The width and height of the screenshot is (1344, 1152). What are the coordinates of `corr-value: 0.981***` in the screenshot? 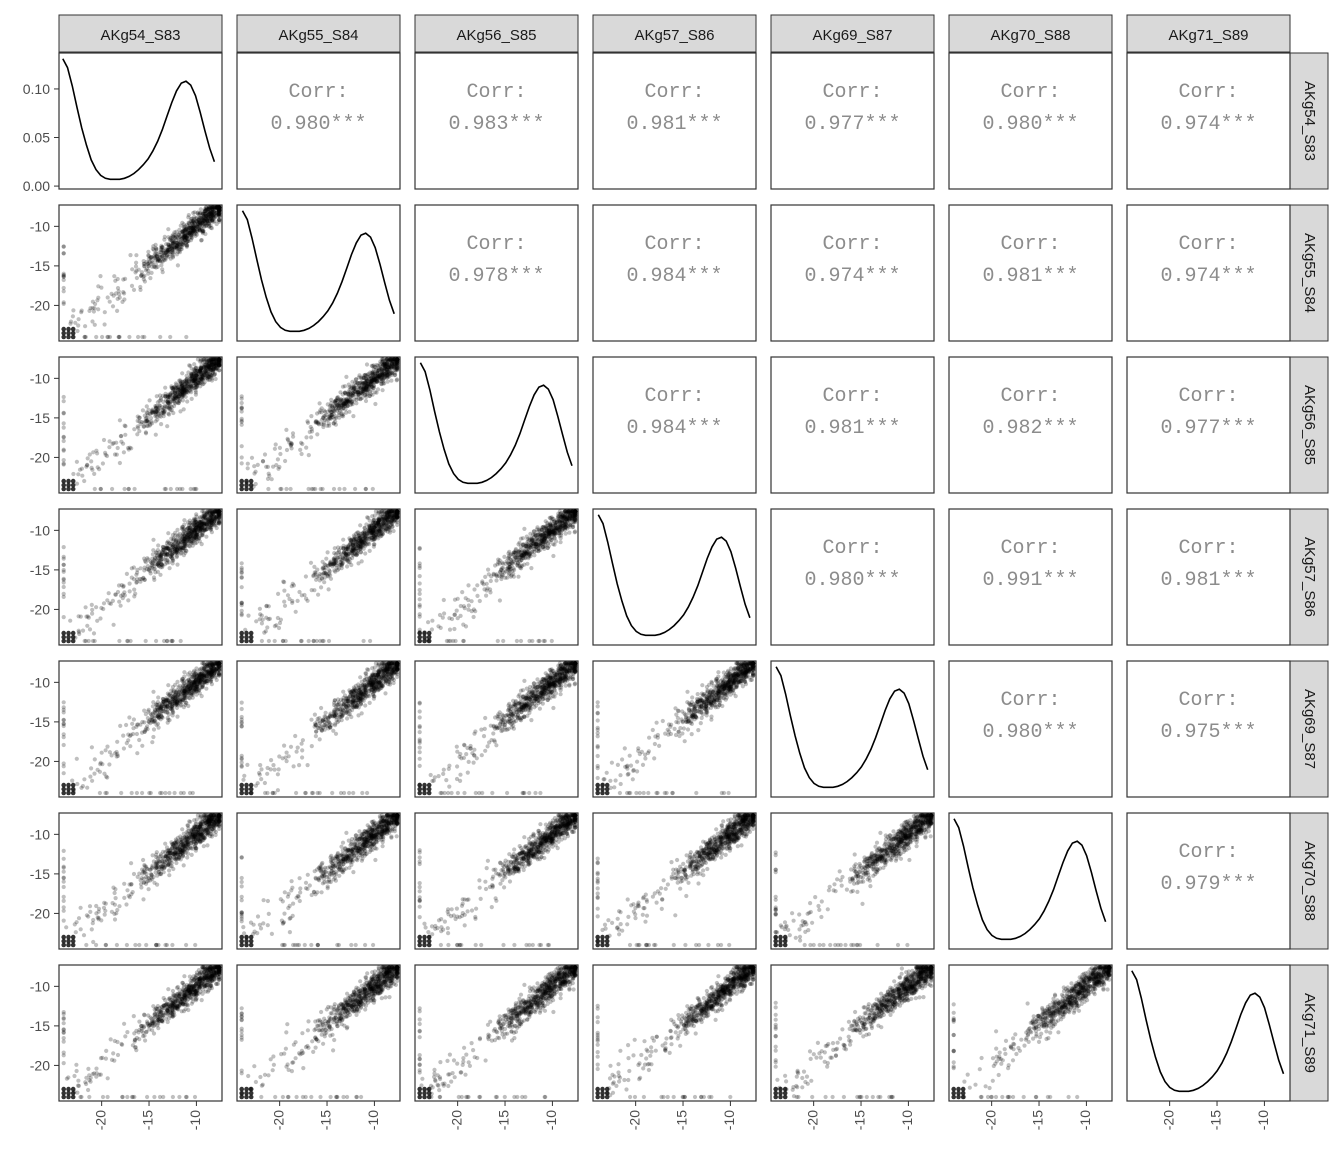 It's located at (1030, 276).